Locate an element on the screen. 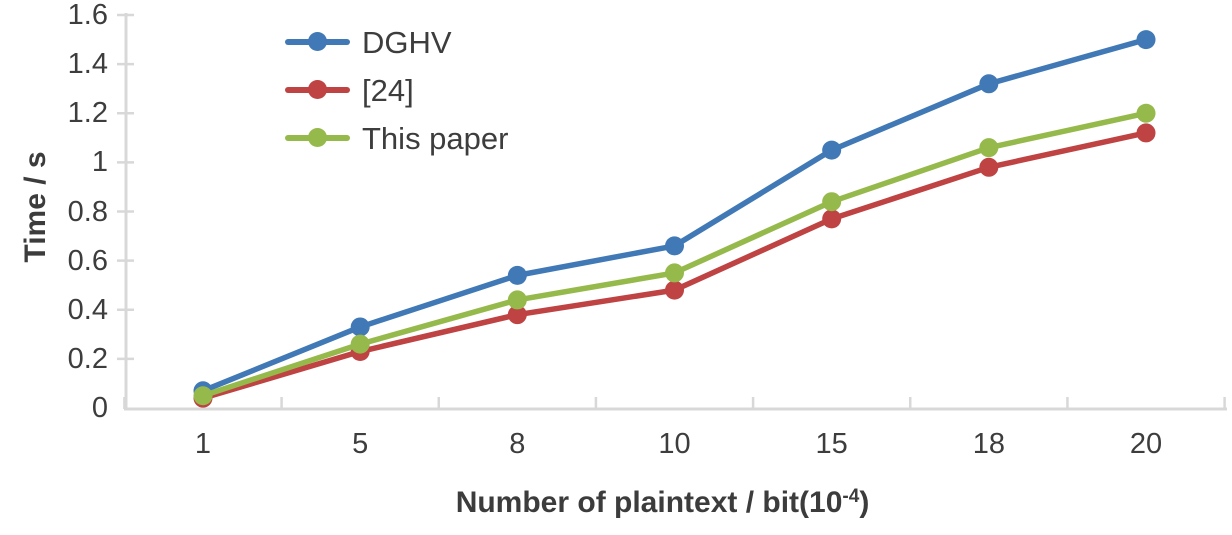 This screenshot has width=1232, height=535. legend-marker-ref24 is located at coordinates (317, 90).